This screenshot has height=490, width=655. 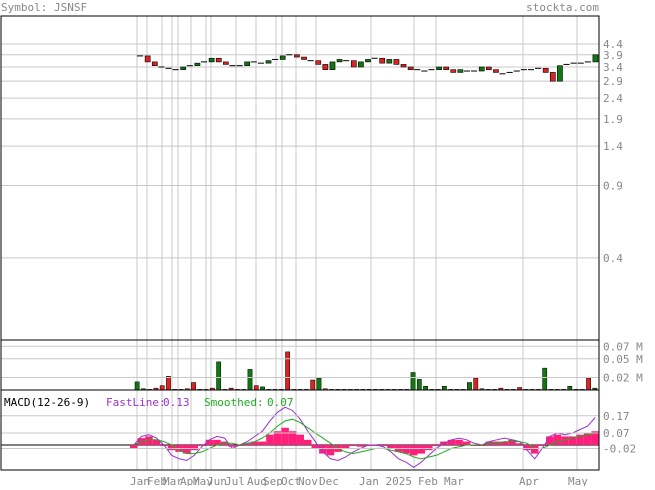 What do you see at coordinates (136, 402) in the screenshot?
I see `macd-fastline-label: FastLine:` at bounding box center [136, 402].